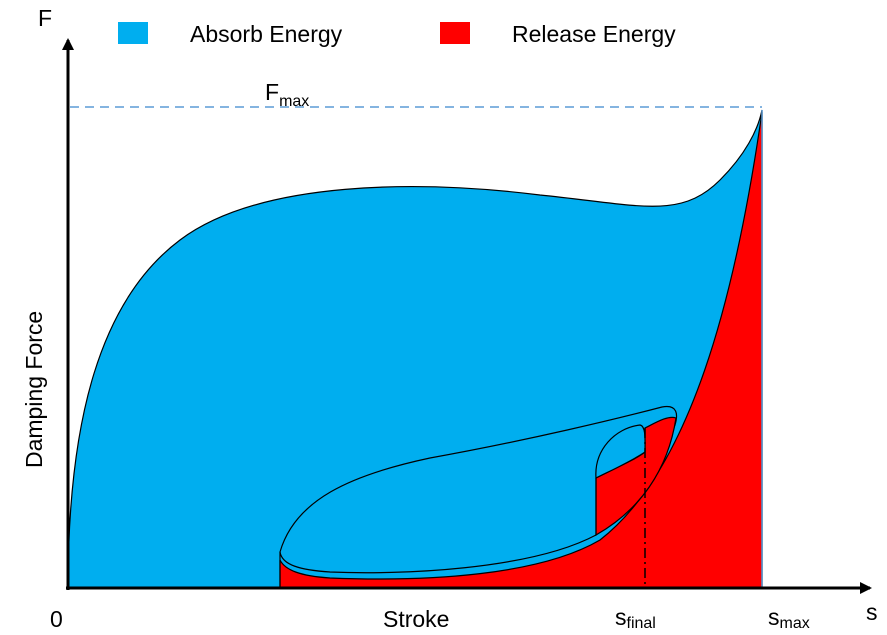 This screenshot has height=635, width=887. I want to click on fmax-label: Fmax, so click(287, 94).